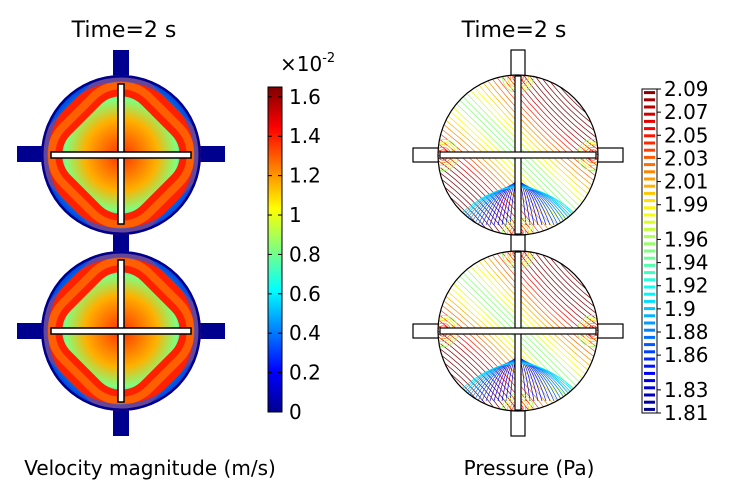  I want to click on pressure-colorbar-tick-label: 1.83, so click(686, 390).